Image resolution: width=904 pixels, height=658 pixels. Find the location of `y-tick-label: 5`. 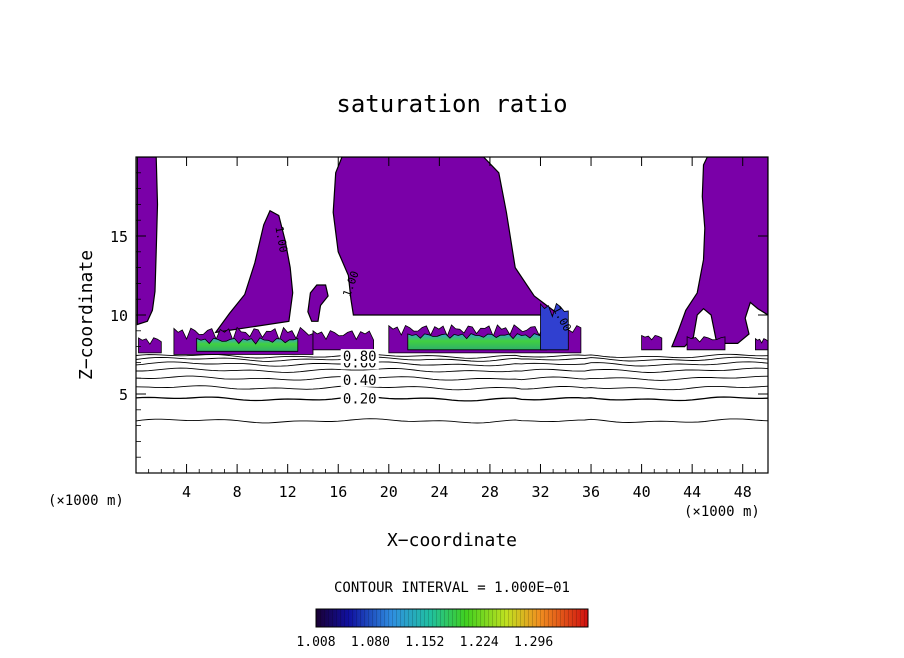

y-tick-label: 5 is located at coordinates (123, 395).